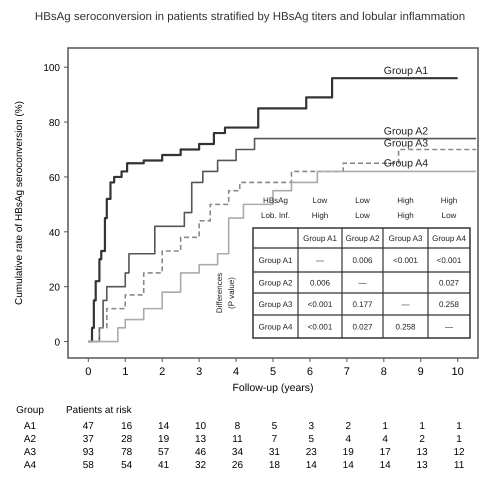 This screenshot has height=500, width=500. What do you see at coordinates (273, 388) in the screenshot?
I see `x-axis-title: Follow-up (years)` at bounding box center [273, 388].